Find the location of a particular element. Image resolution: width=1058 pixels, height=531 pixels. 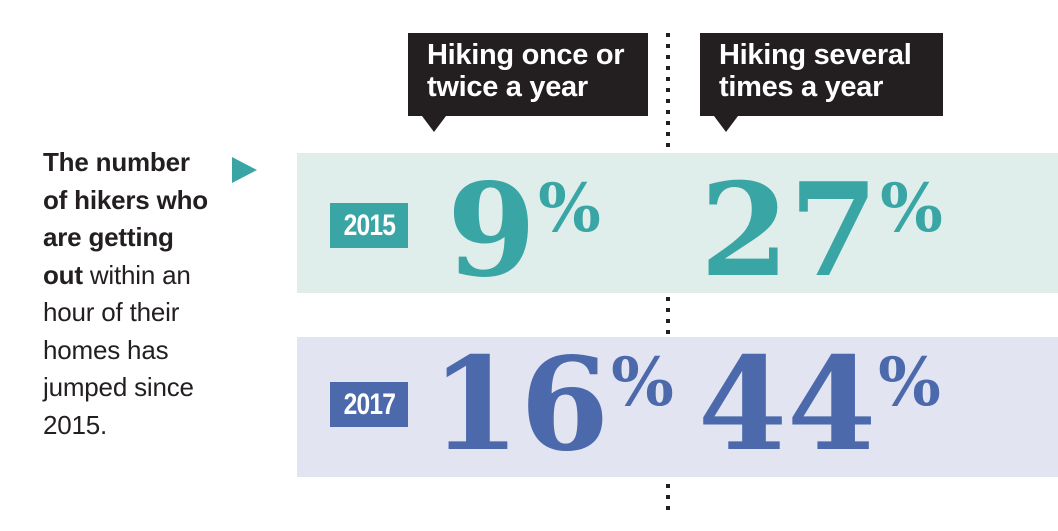

stat-2017-several-times: 44% is located at coordinates (819, 405).